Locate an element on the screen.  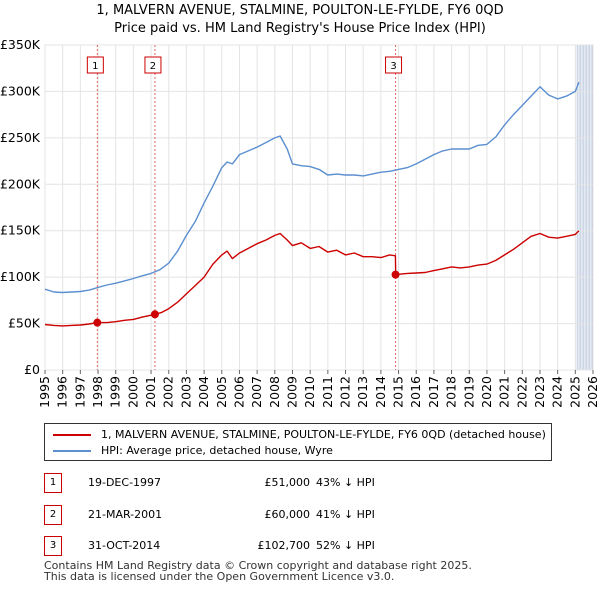
x-tick-label: 1996 is located at coordinates (62, 392).